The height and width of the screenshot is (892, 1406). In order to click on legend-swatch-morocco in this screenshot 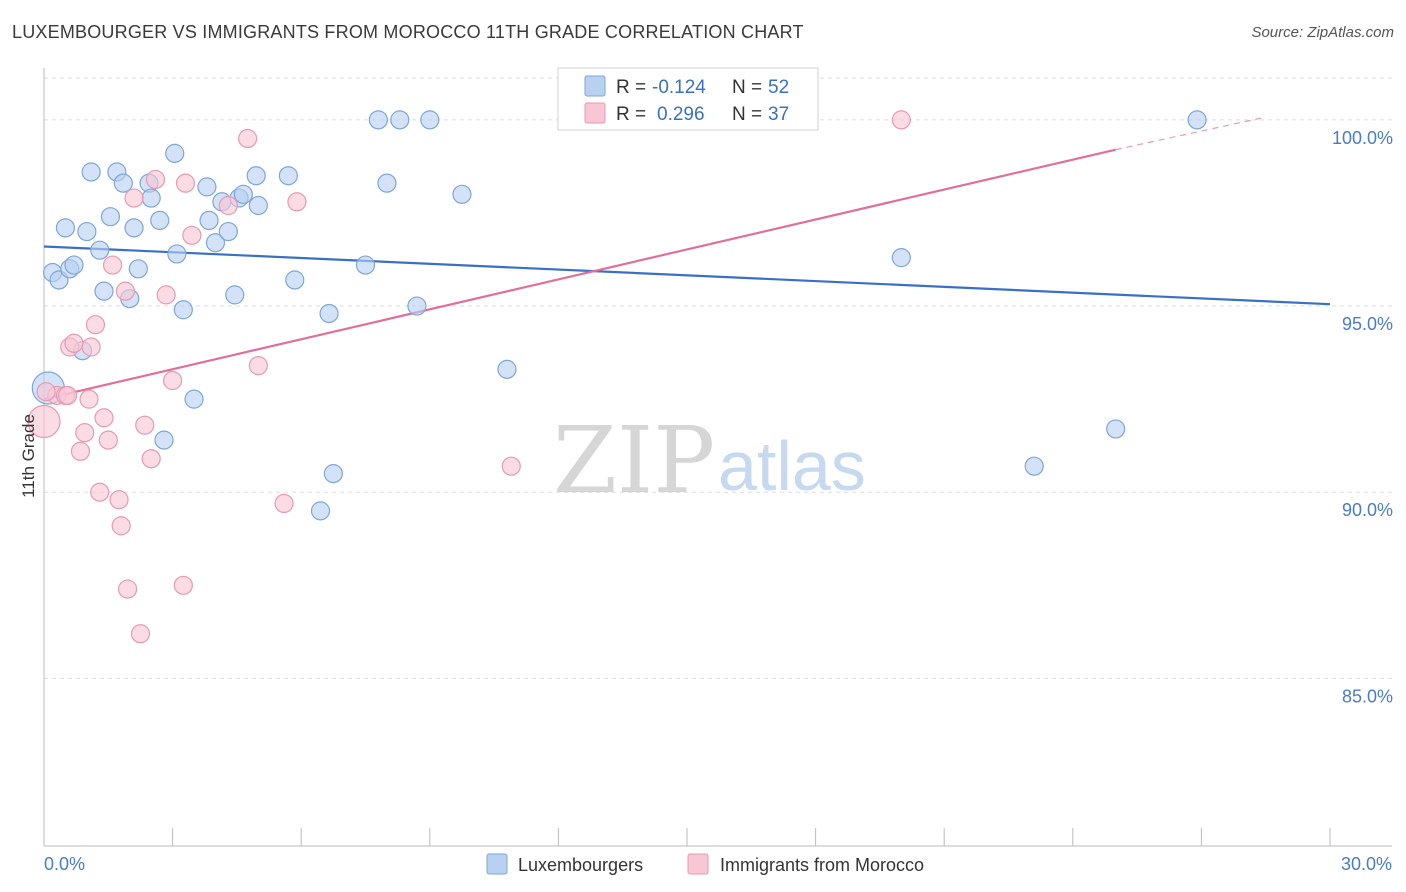, I will do `click(595, 113)`.